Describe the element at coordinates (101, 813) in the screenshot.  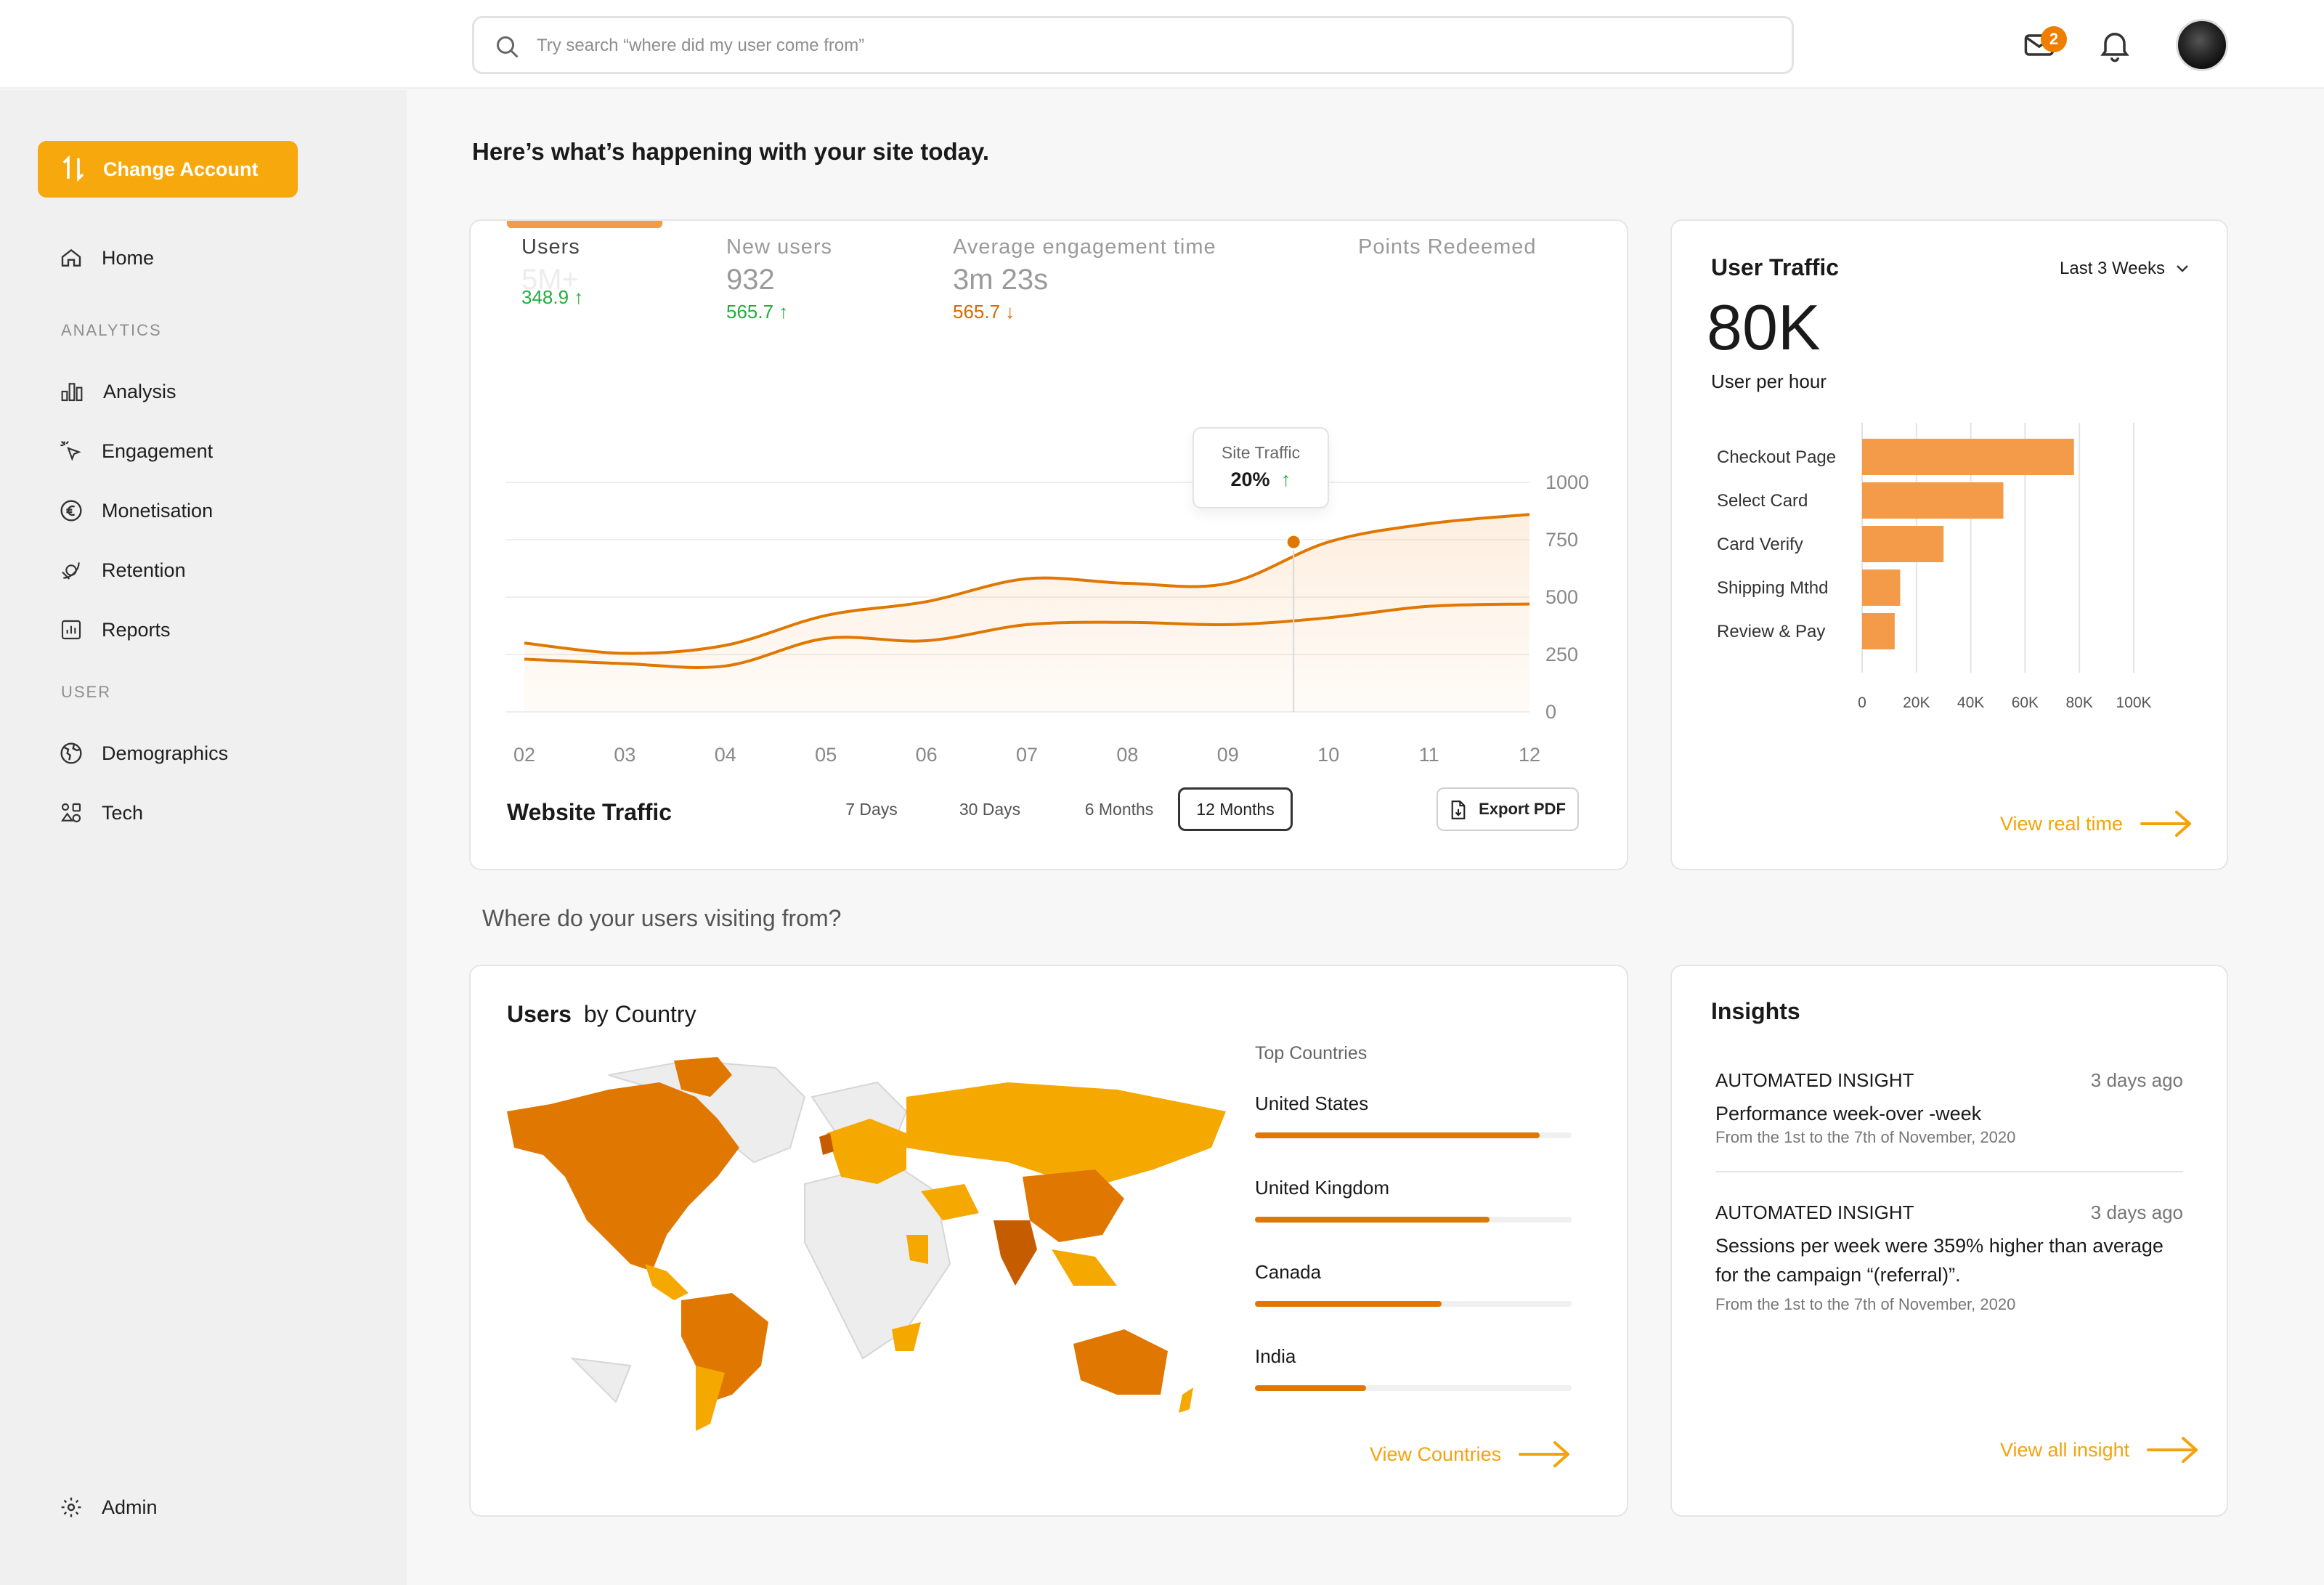
I see `sidebar-item-tech: Tech` at that location.